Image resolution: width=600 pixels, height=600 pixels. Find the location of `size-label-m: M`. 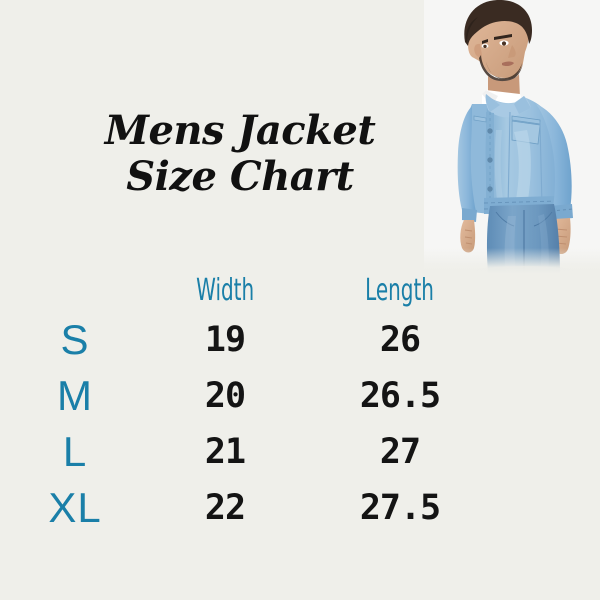

size-label-m: M is located at coordinates (75, 395).